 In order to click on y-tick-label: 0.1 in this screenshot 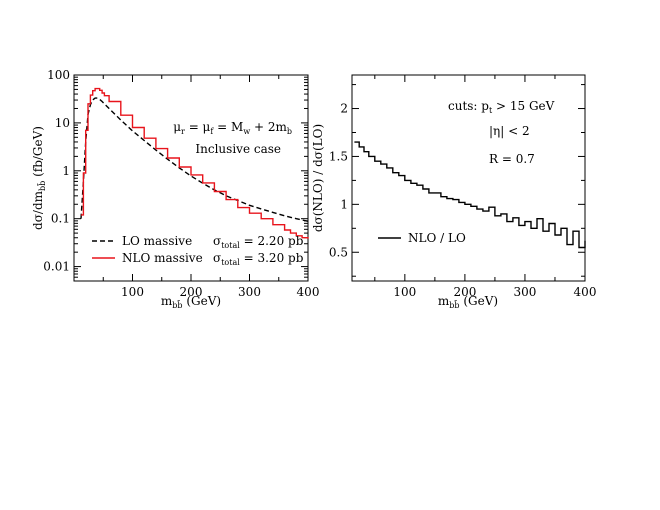, I will do `click(60, 219)`.